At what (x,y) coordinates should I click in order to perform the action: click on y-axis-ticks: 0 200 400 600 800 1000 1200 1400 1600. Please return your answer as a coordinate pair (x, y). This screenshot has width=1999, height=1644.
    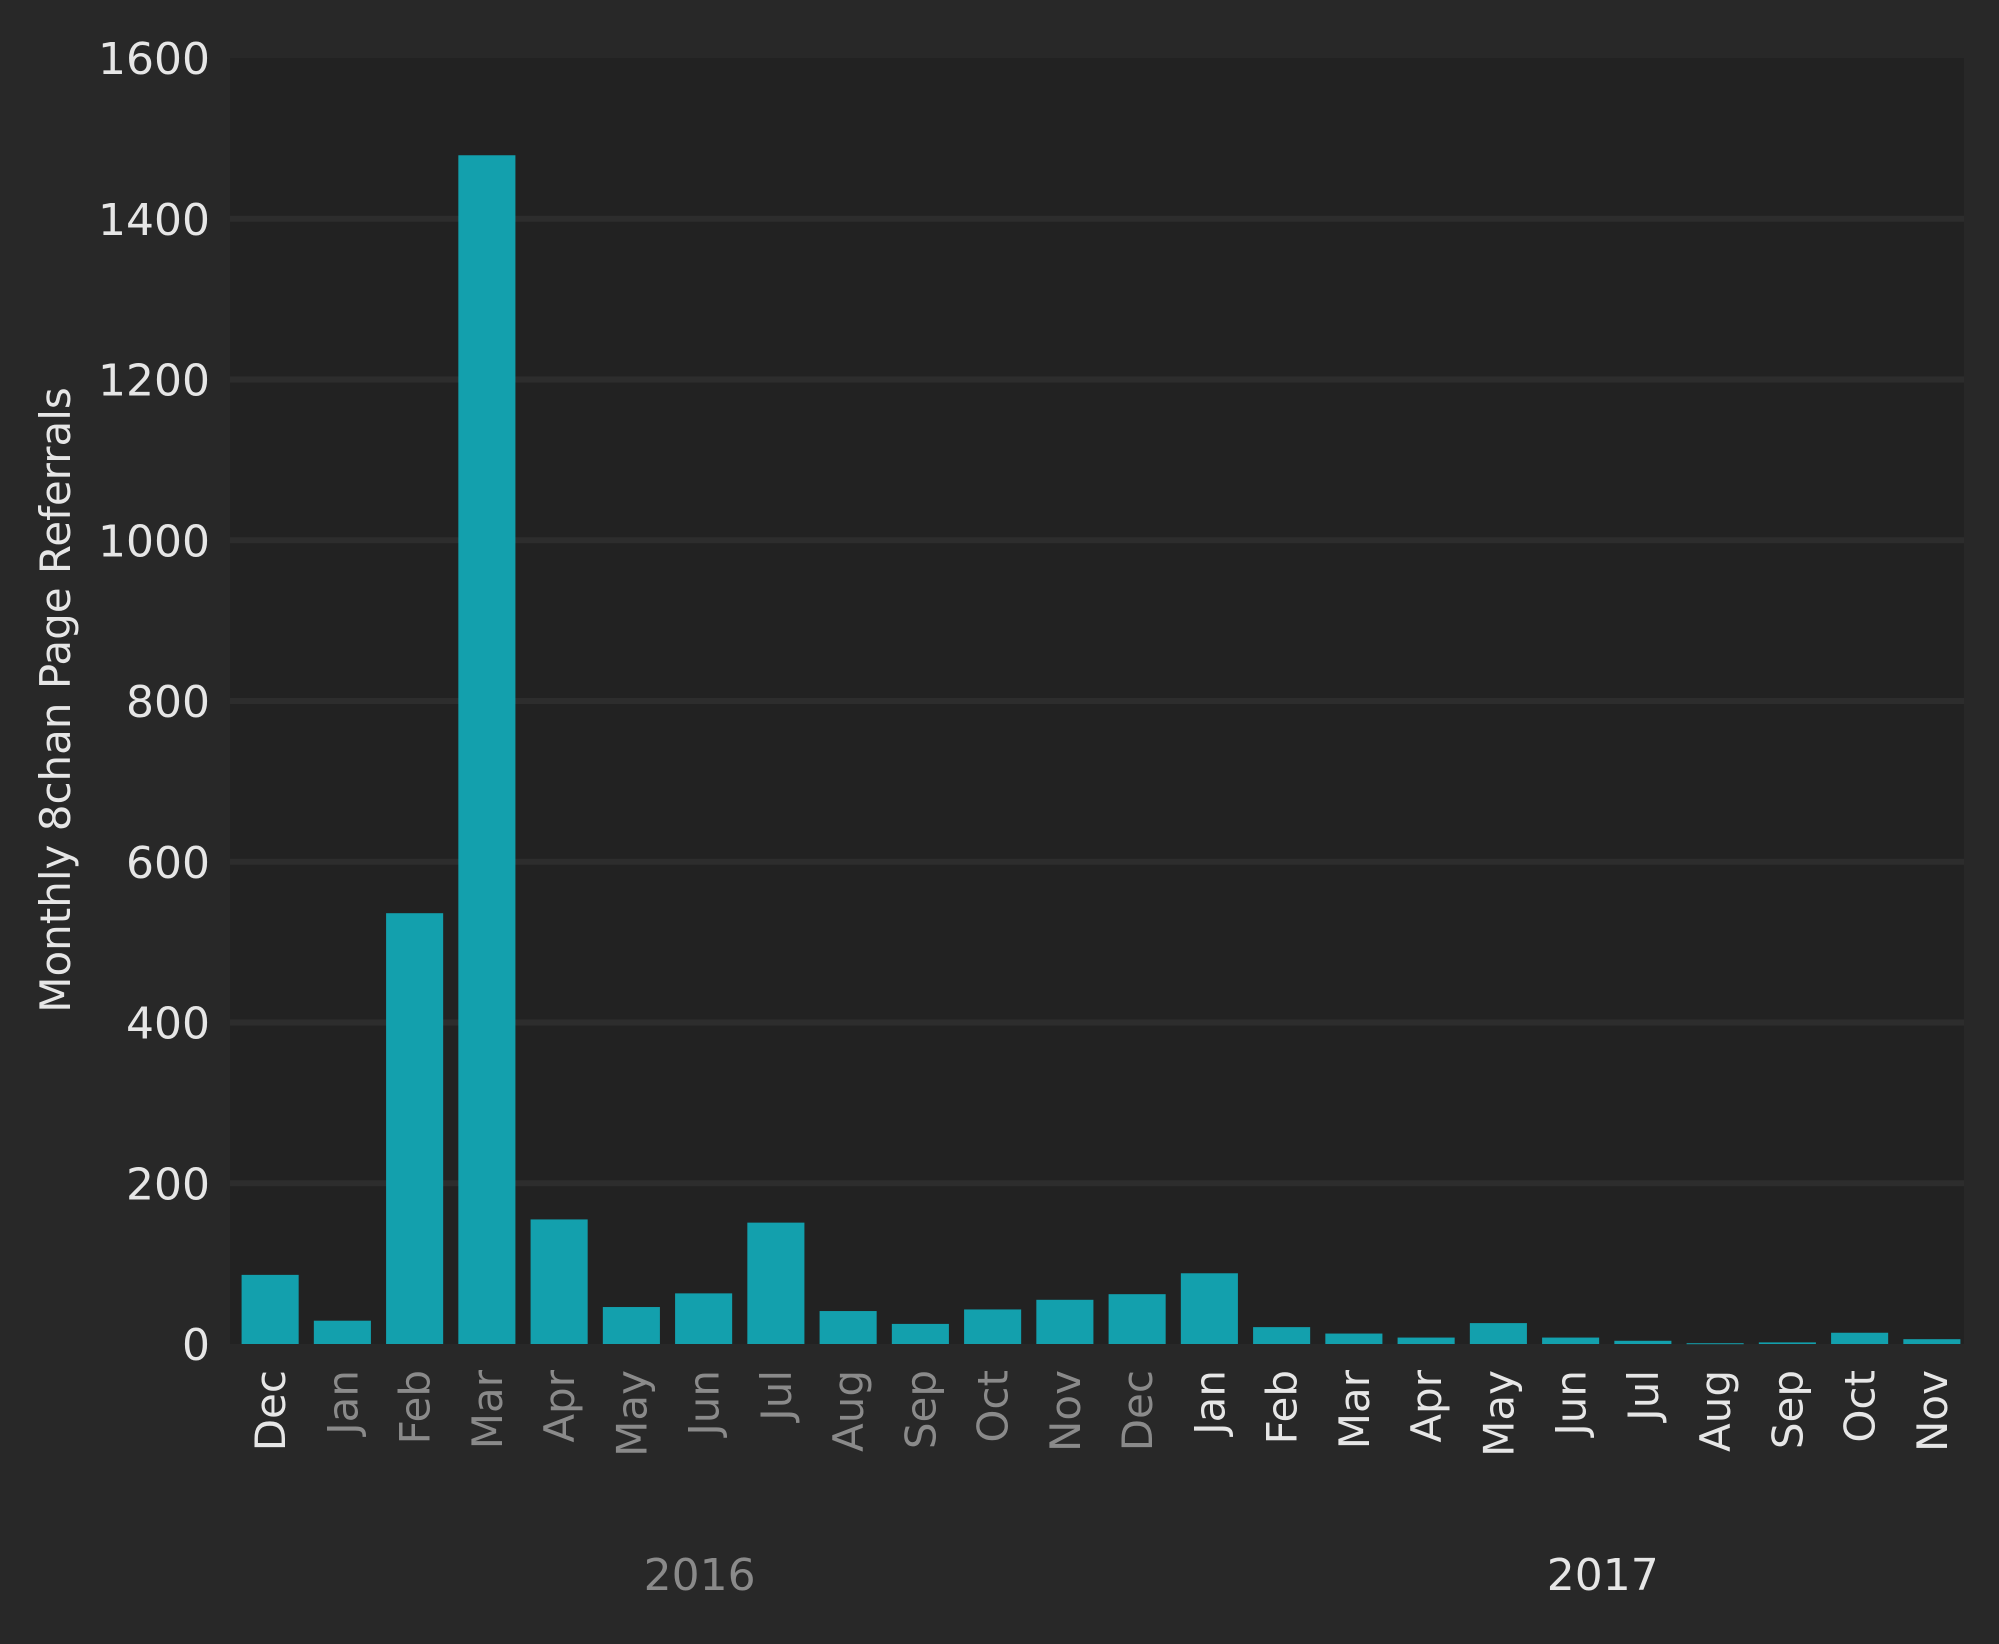
    Looking at the image, I should click on (154, 702).